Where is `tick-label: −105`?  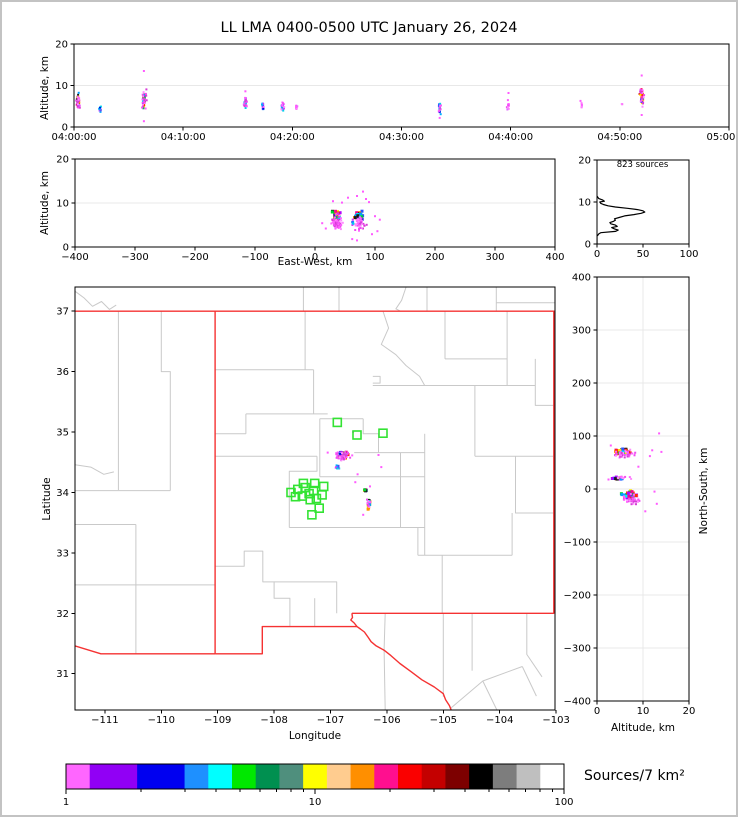
tick-label: −105 is located at coordinates (443, 720).